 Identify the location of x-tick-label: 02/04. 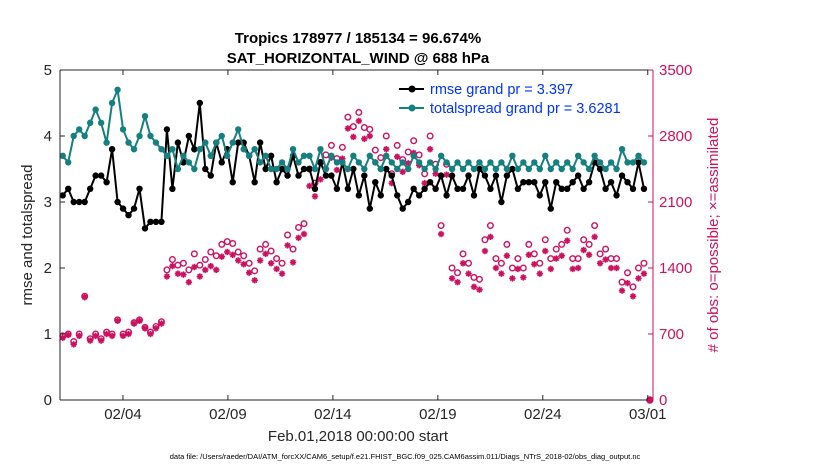
(123, 414).